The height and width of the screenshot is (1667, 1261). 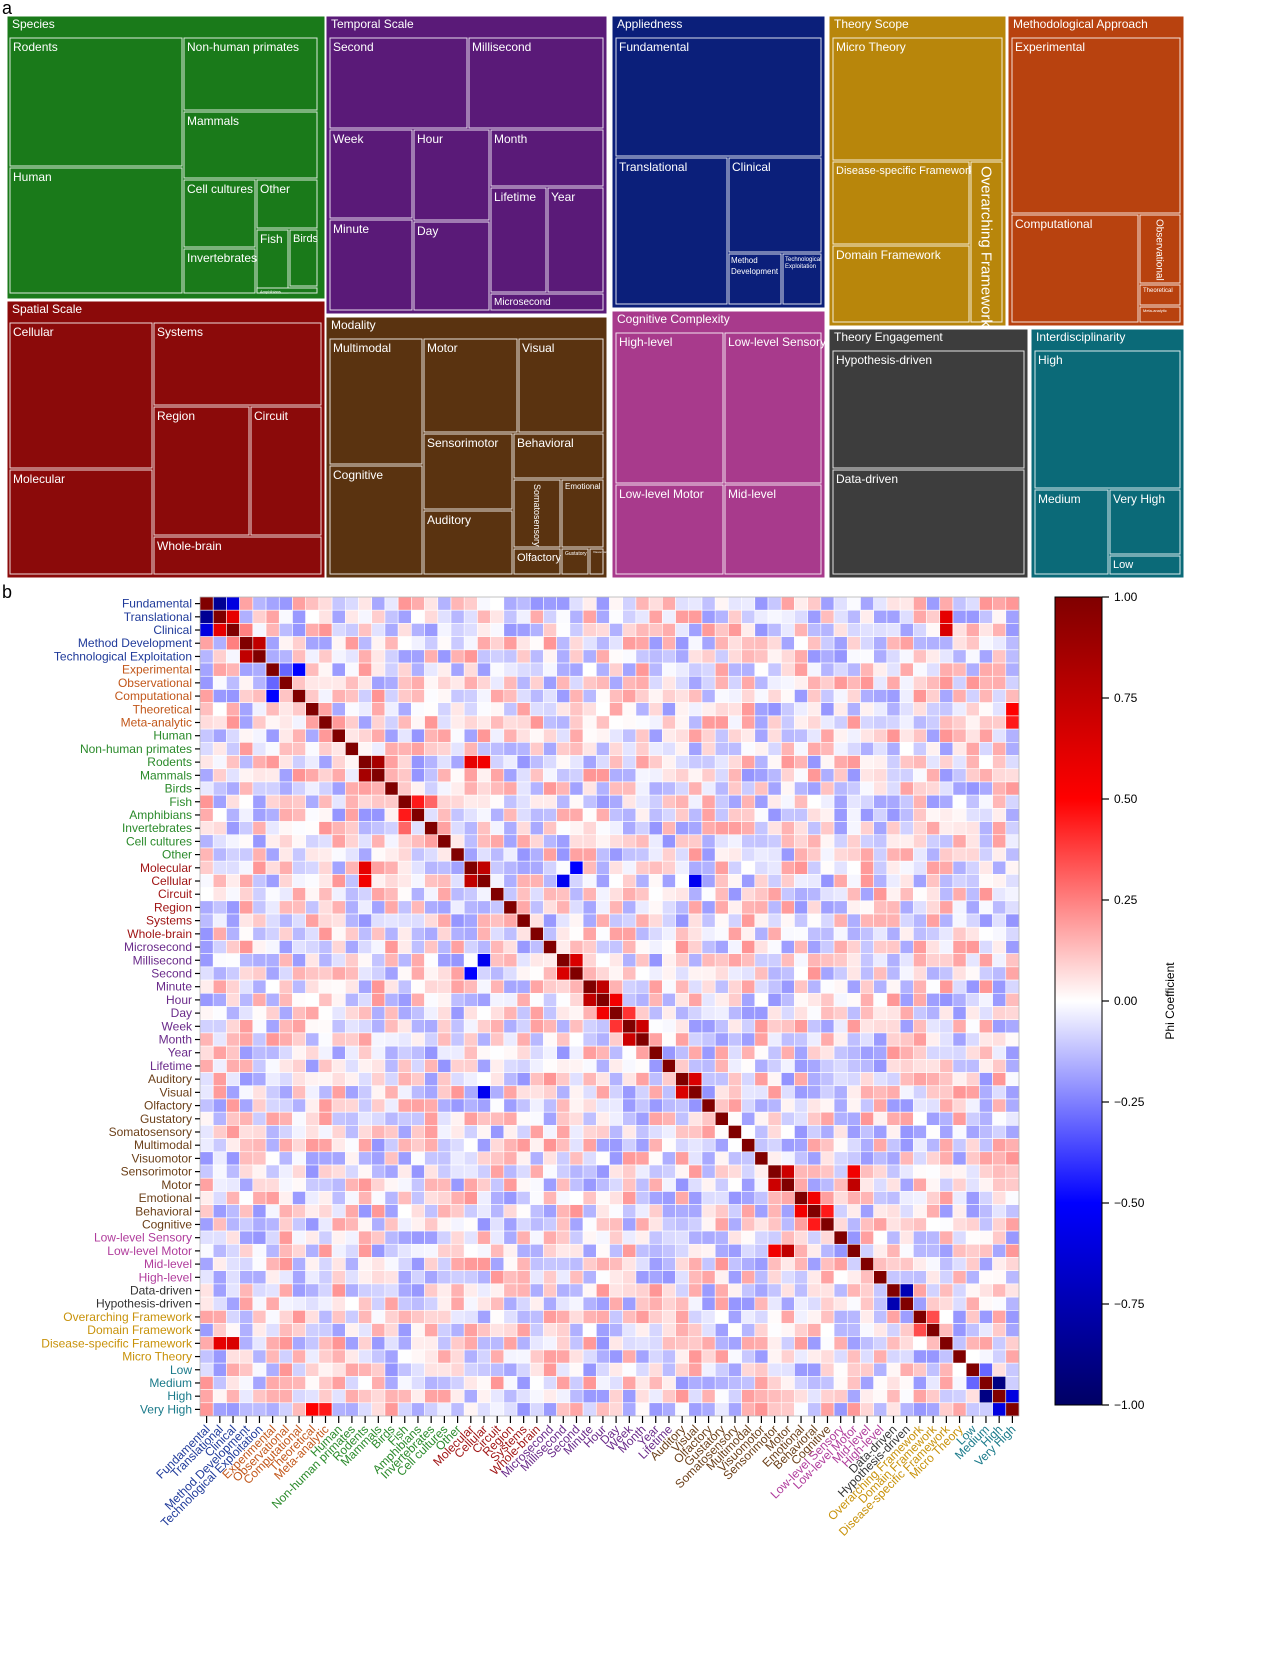 I want to click on row-label: Non-human primates, so click(x=136, y=749).